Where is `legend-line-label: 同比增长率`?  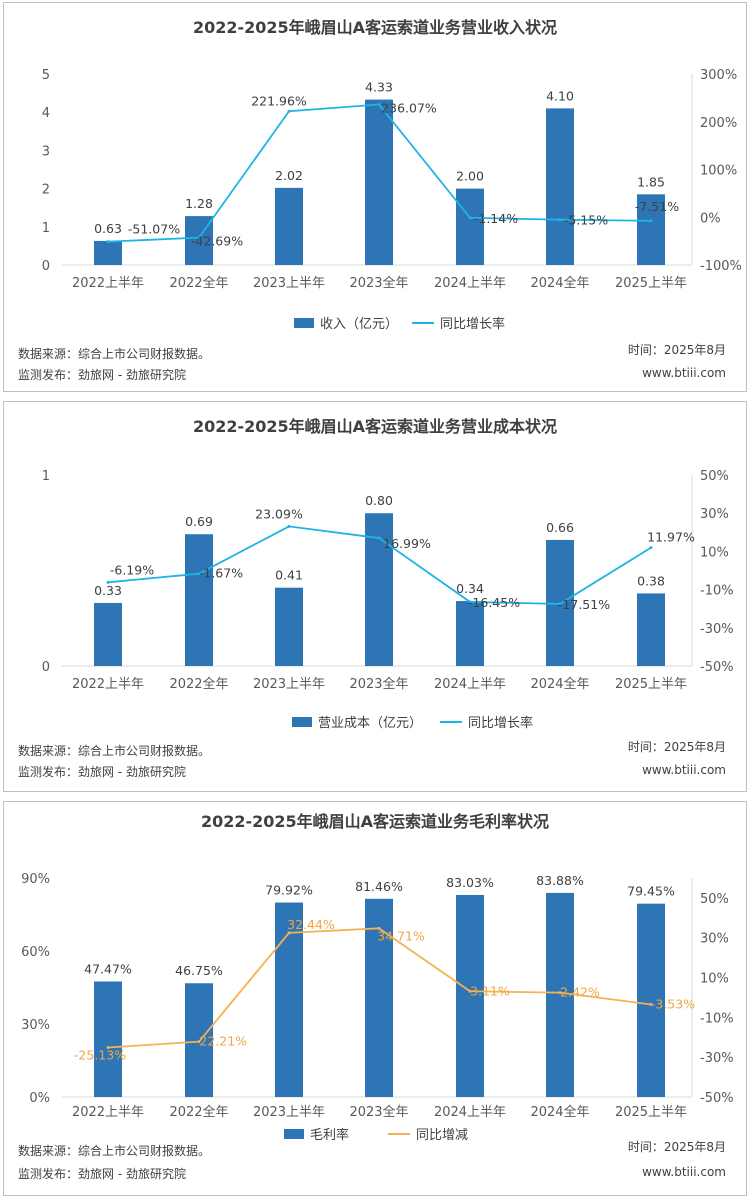 legend-line-label: 同比增长率 is located at coordinates (472, 324).